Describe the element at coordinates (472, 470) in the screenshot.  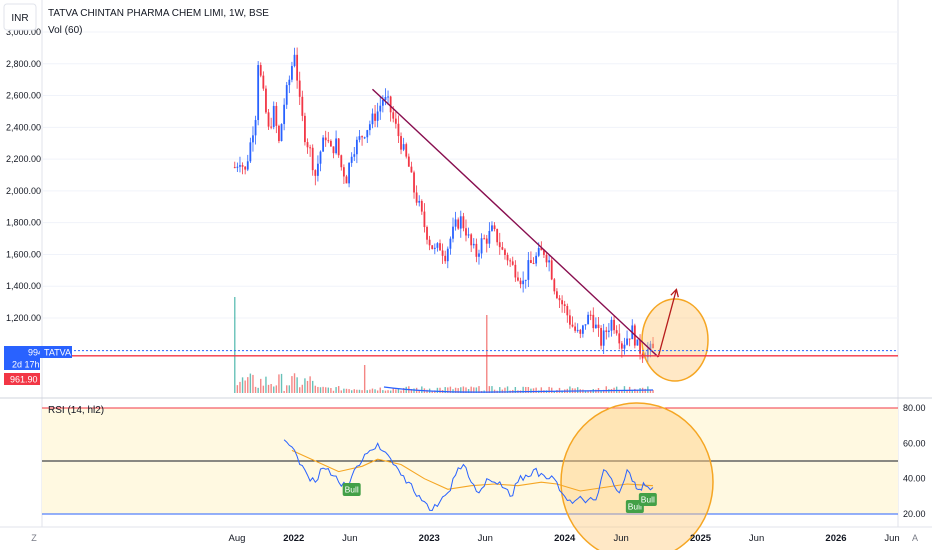
I see `rsi-ma-line` at that location.